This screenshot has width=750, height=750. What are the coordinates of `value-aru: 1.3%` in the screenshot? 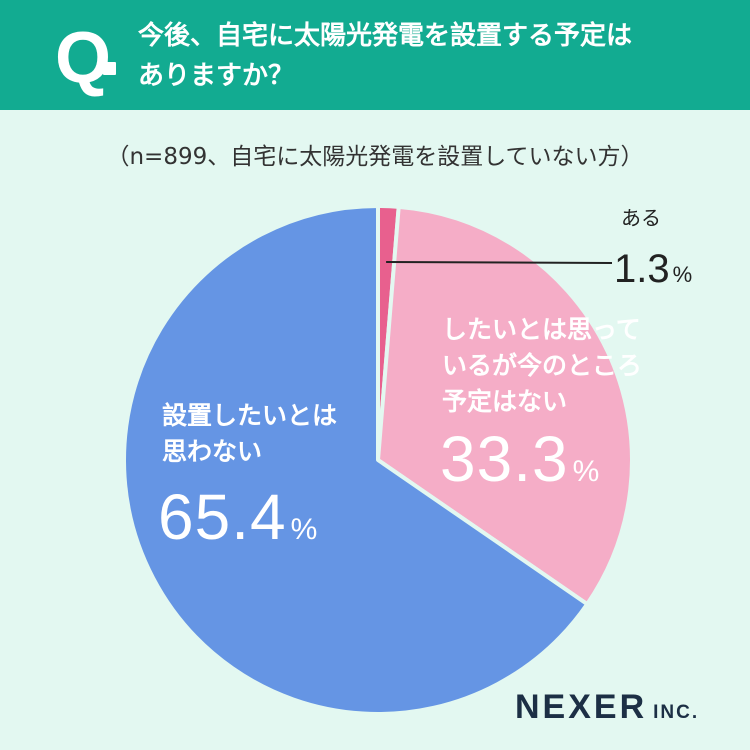 It's located at (653, 272).